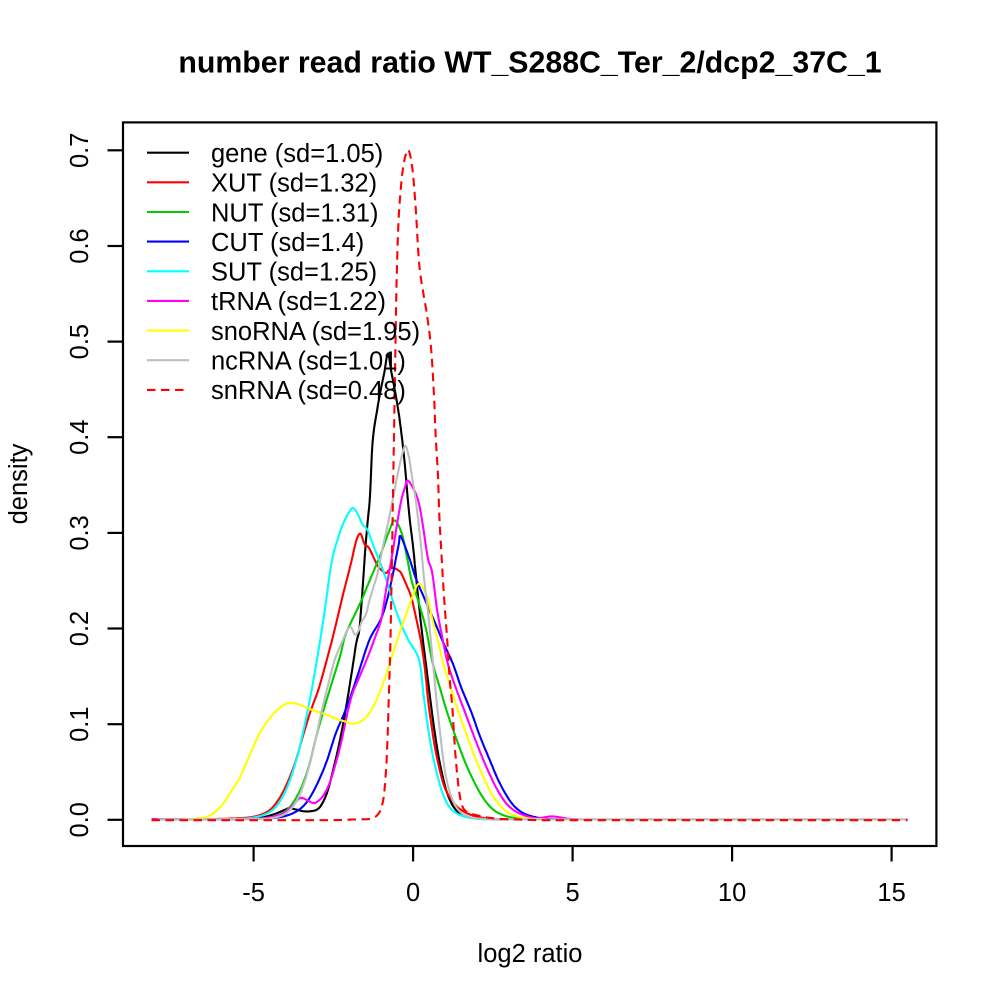  I want to click on svg-text: 5, so click(573, 893).